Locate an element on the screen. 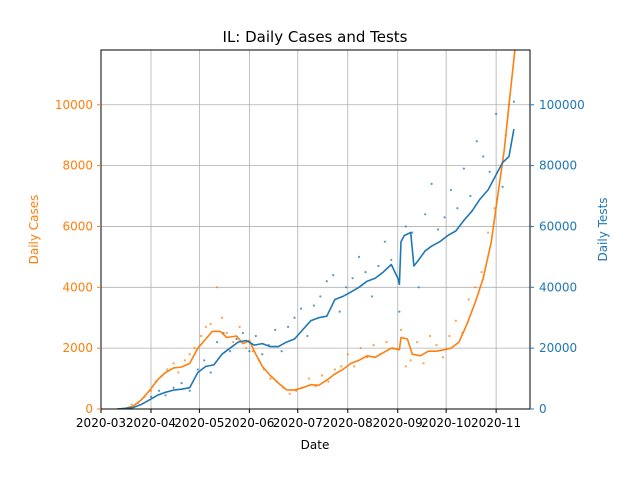 This screenshot has height=485, width=640. y-axis-right-label: Daily Tests is located at coordinates (603, 229).